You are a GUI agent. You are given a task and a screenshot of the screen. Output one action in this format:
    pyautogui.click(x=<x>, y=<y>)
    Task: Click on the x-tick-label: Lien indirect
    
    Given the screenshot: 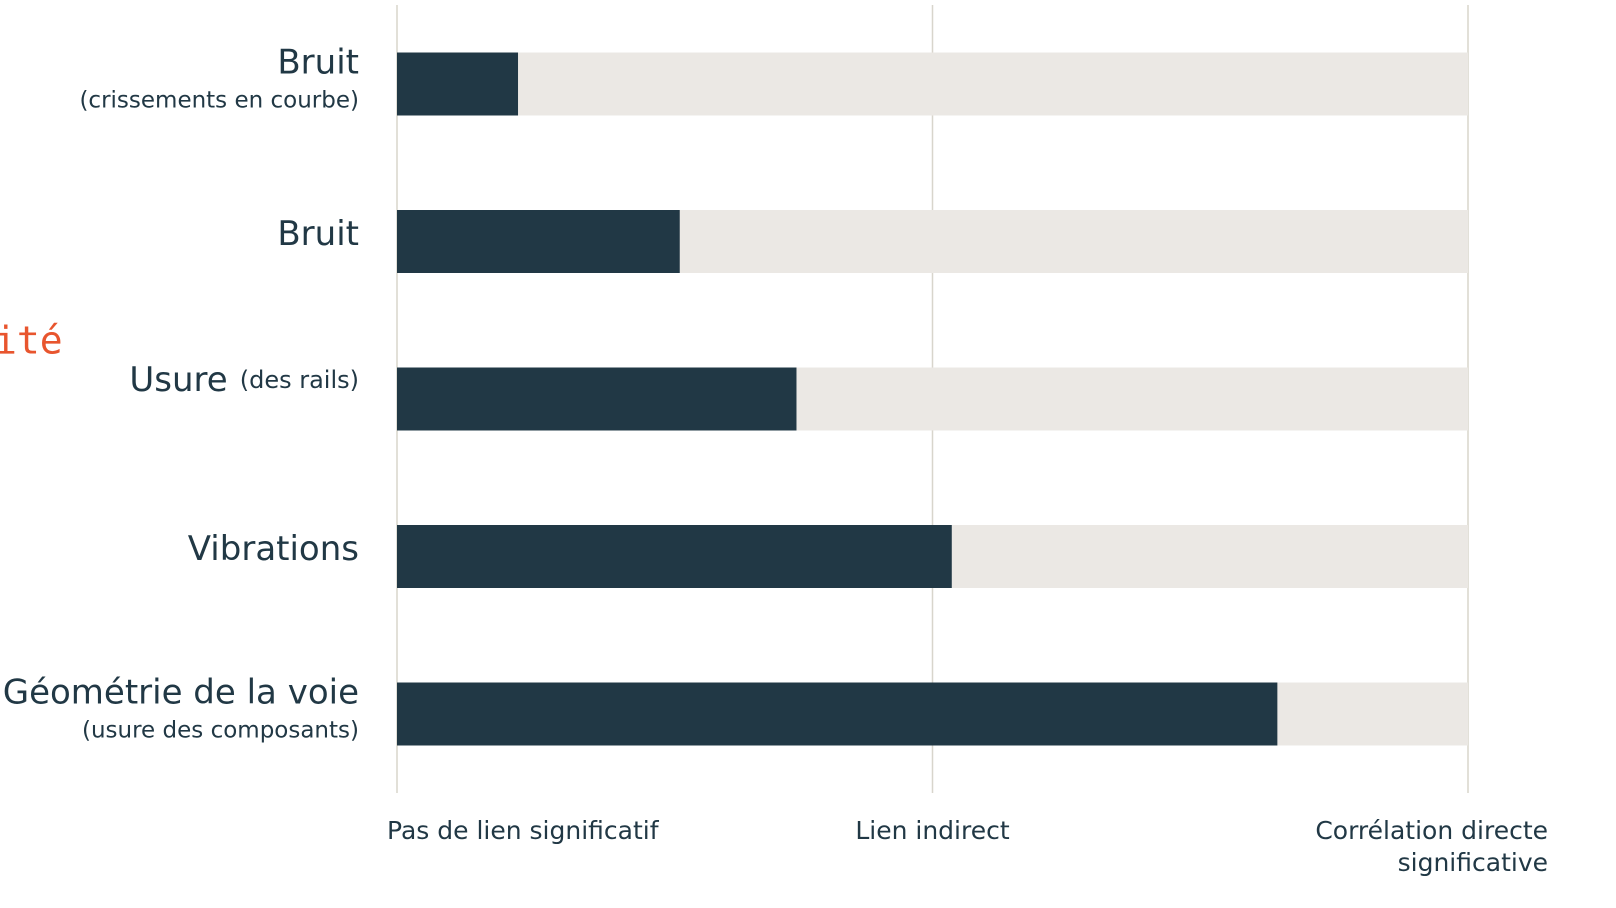 What is the action you would take?
    pyautogui.click(x=932, y=830)
    